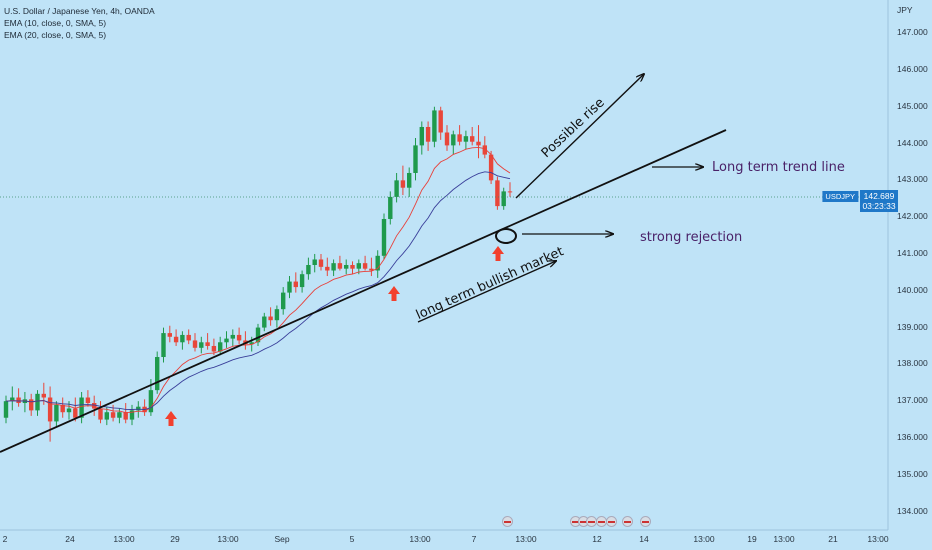 The height and width of the screenshot is (550, 932). Describe the element at coordinates (912, 142) in the screenshot. I see `price-tick-label: 144.000` at that location.